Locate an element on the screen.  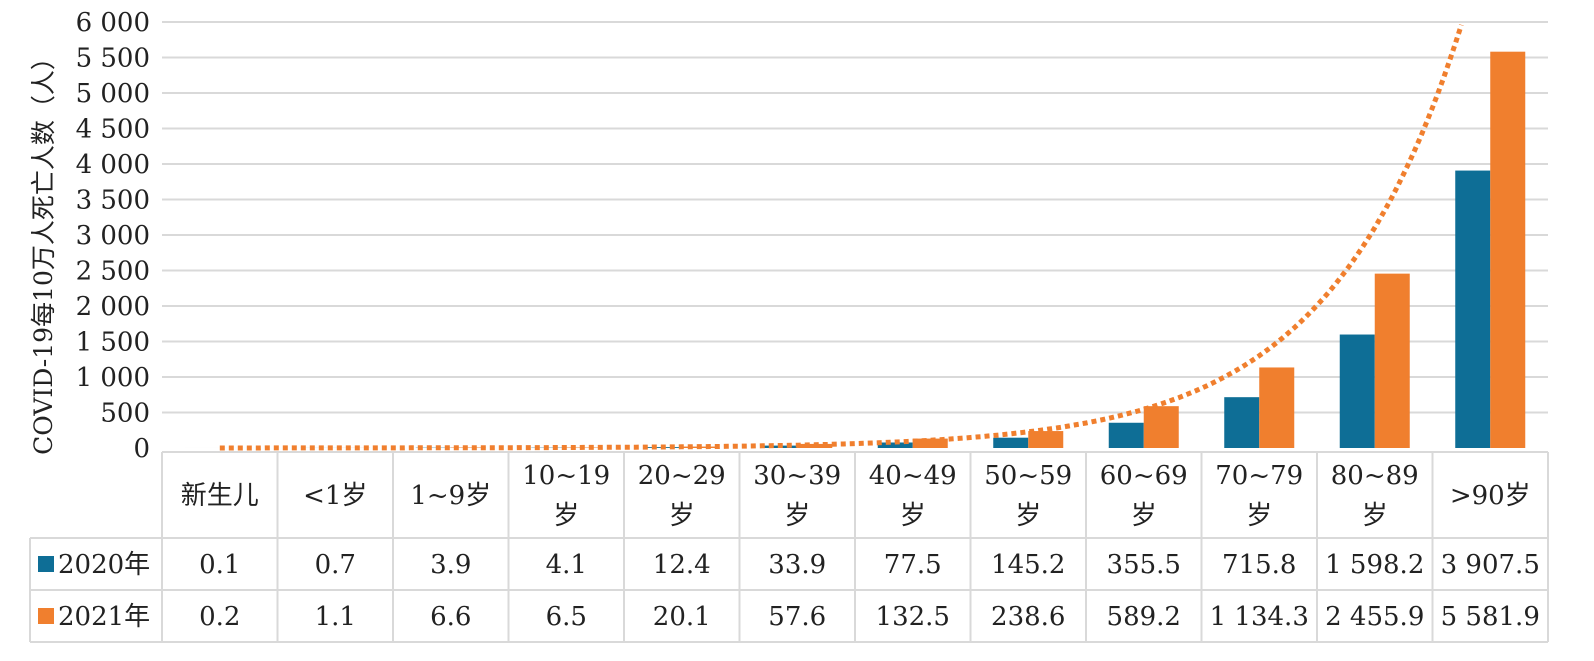
category-label: 70~79 is located at coordinates (1259, 476).